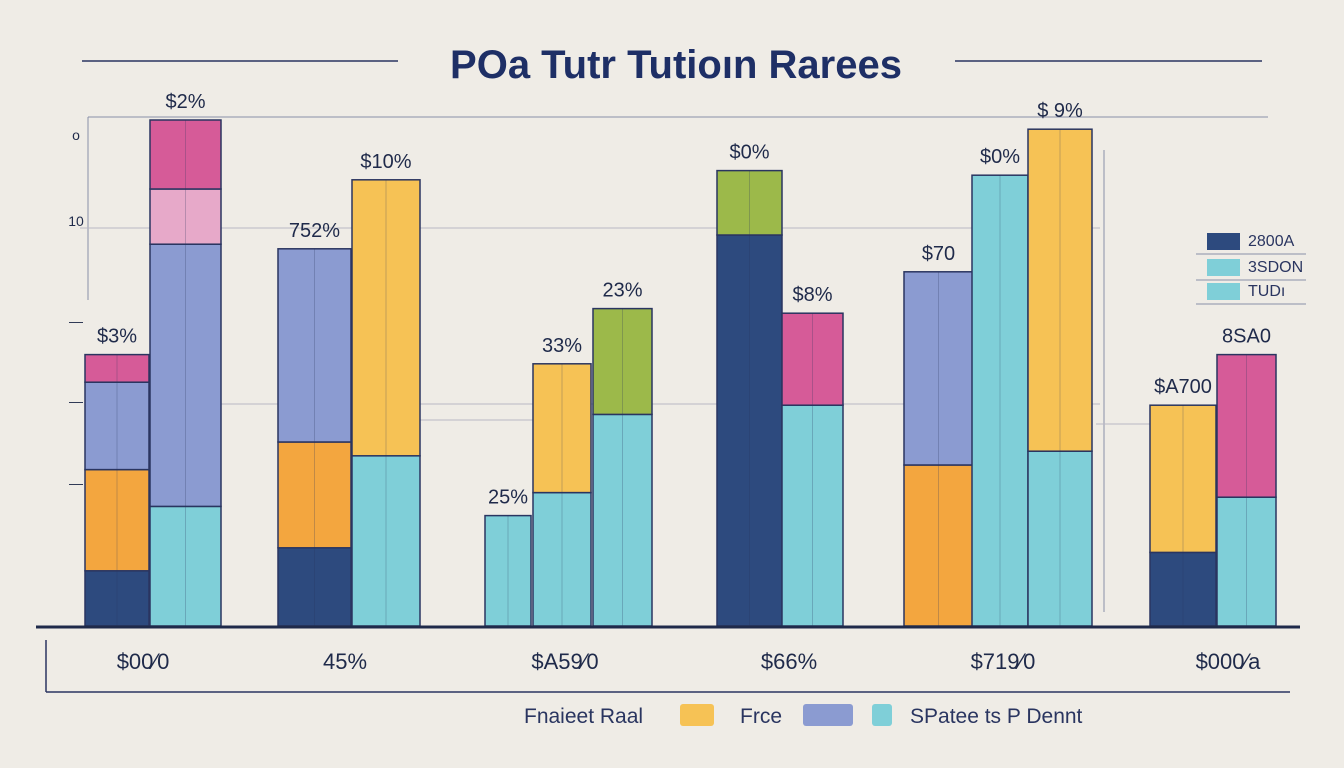 The width and height of the screenshot is (1344, 768). What do you see at coordinates (938, 435) in the screenshot?
I see `bar-9: $70` at bounding box center [938, 435].